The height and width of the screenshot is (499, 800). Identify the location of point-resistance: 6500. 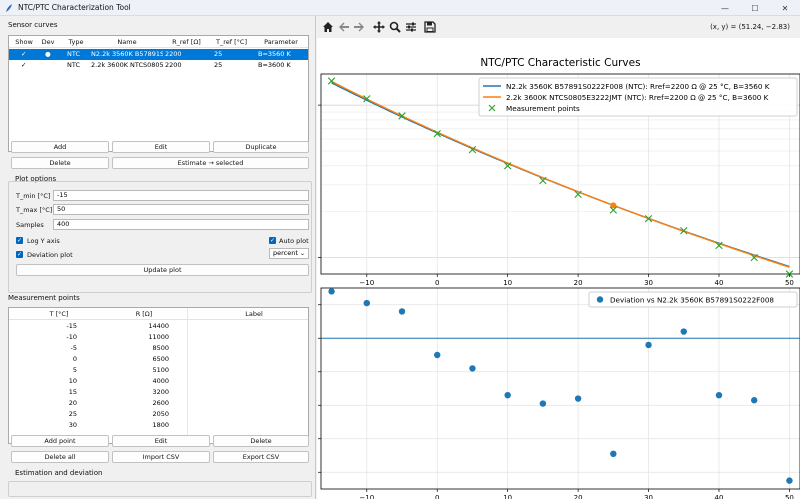
(160, 359).